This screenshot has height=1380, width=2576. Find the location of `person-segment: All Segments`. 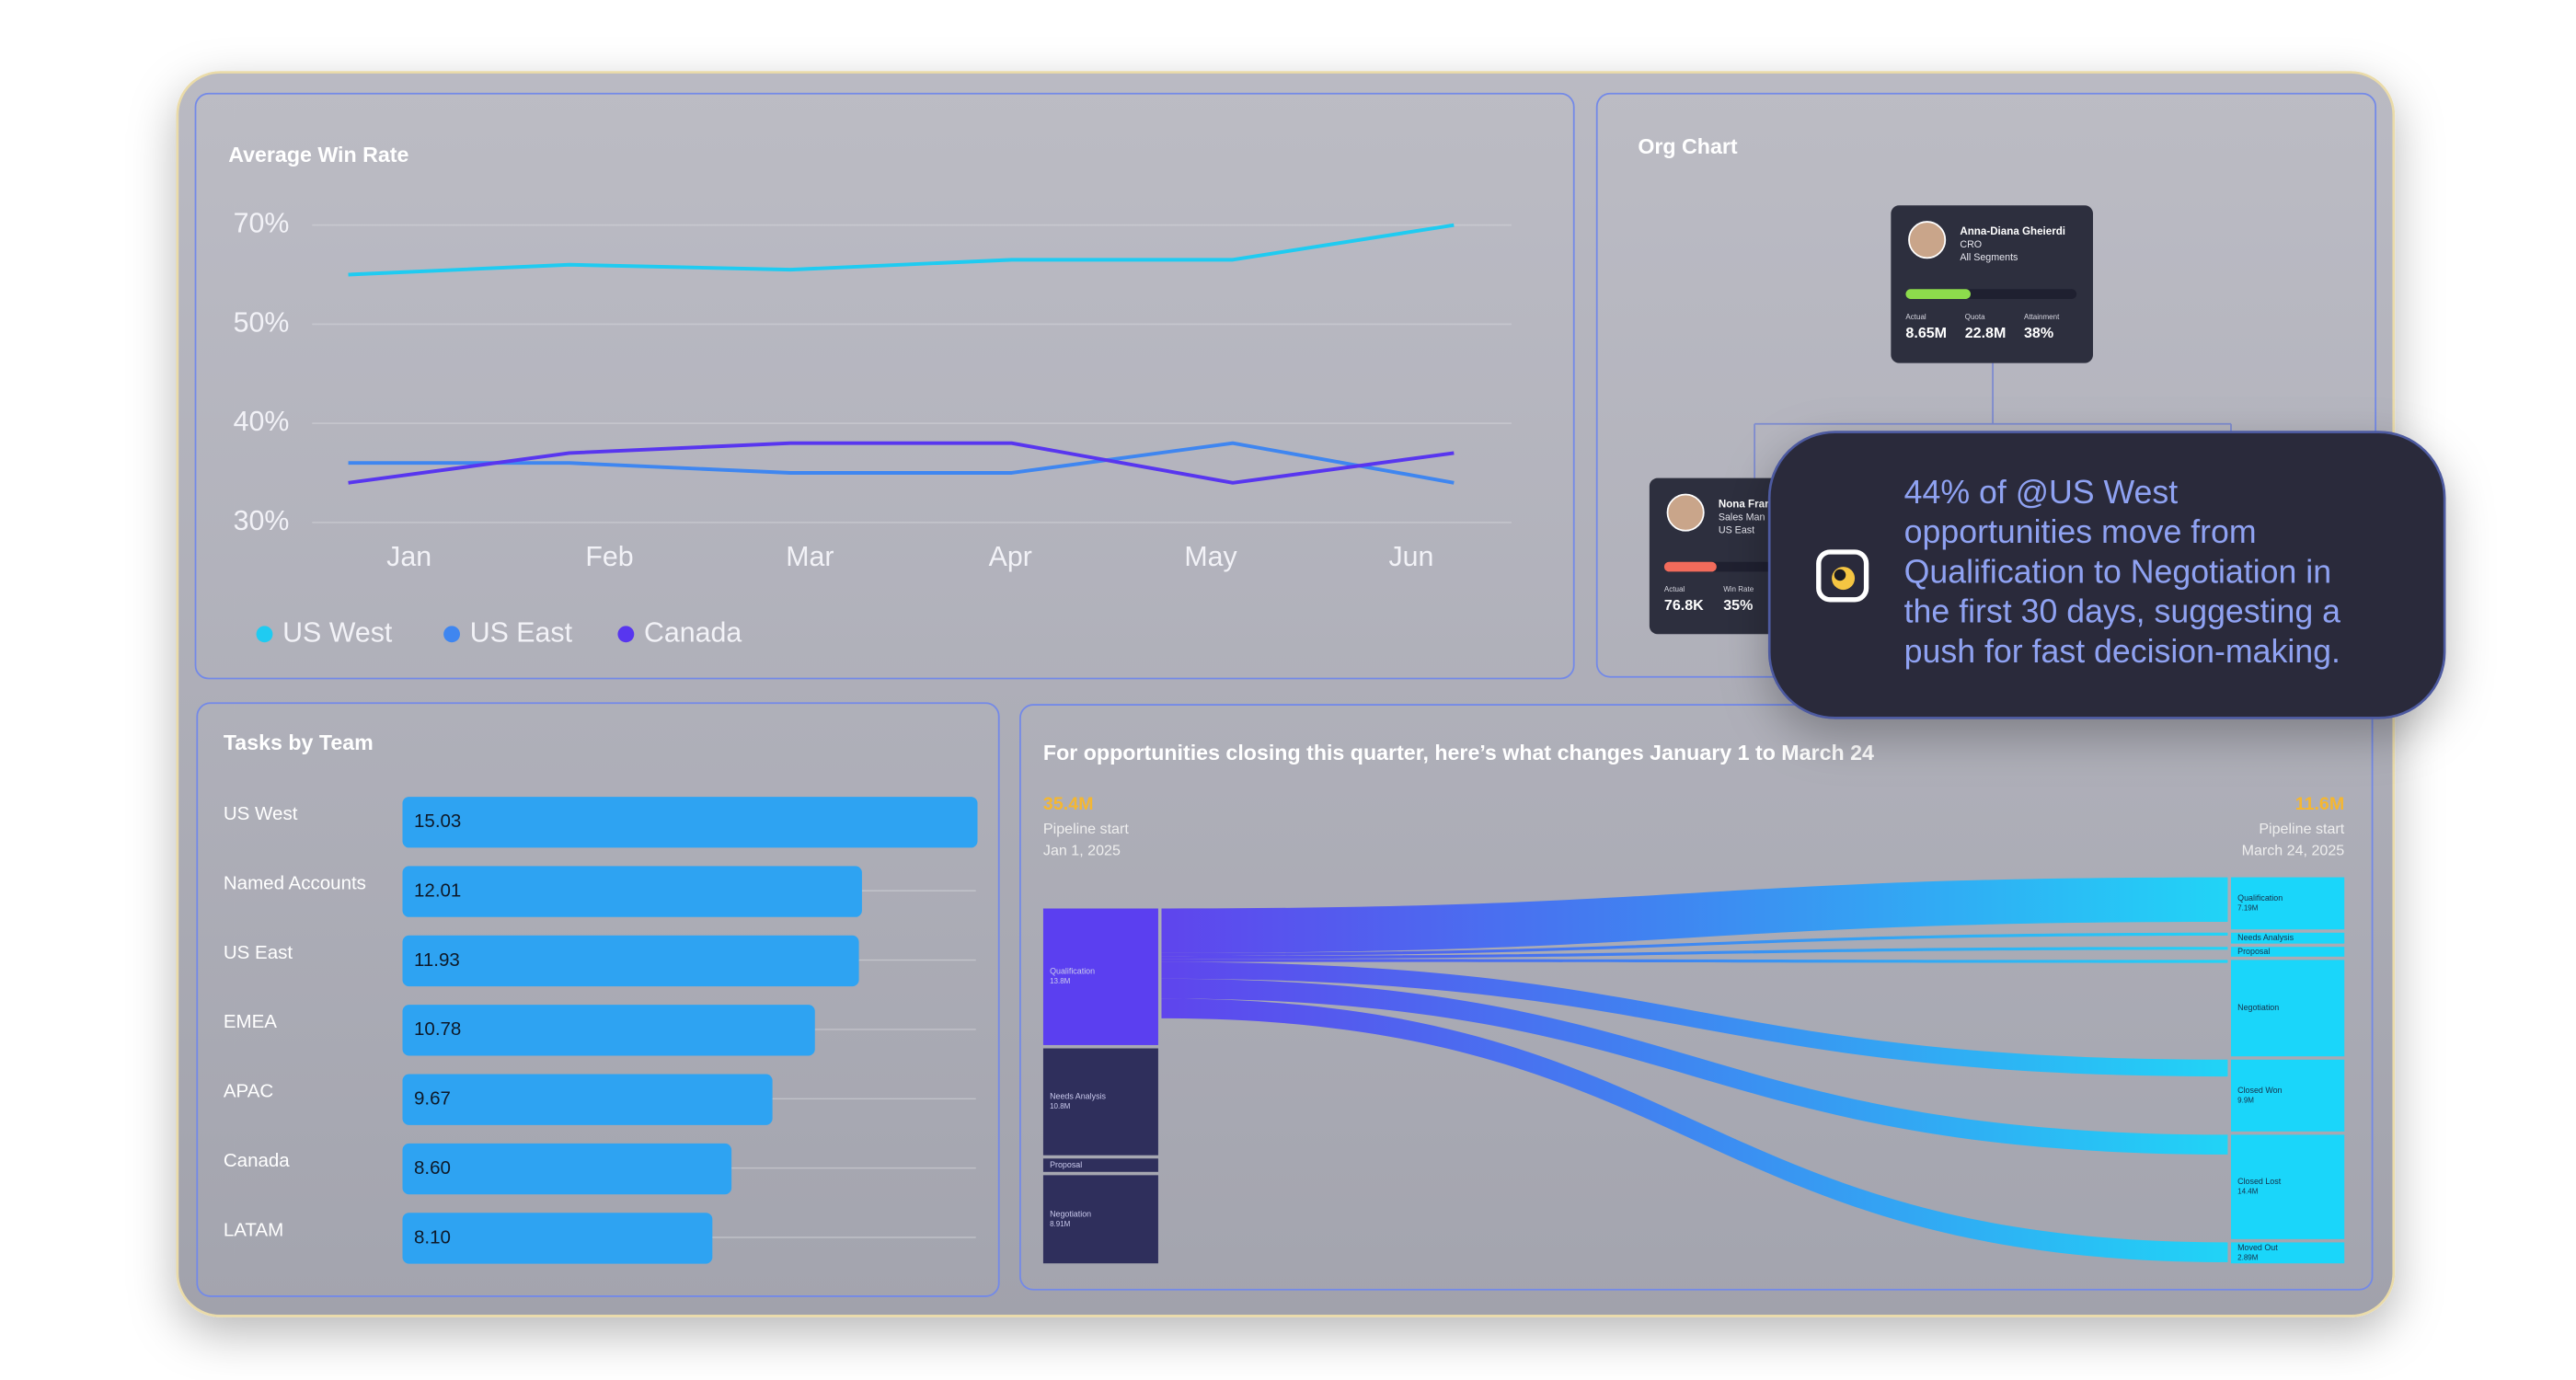

person-segment: All Segments is located at coordinates (1989, 257).